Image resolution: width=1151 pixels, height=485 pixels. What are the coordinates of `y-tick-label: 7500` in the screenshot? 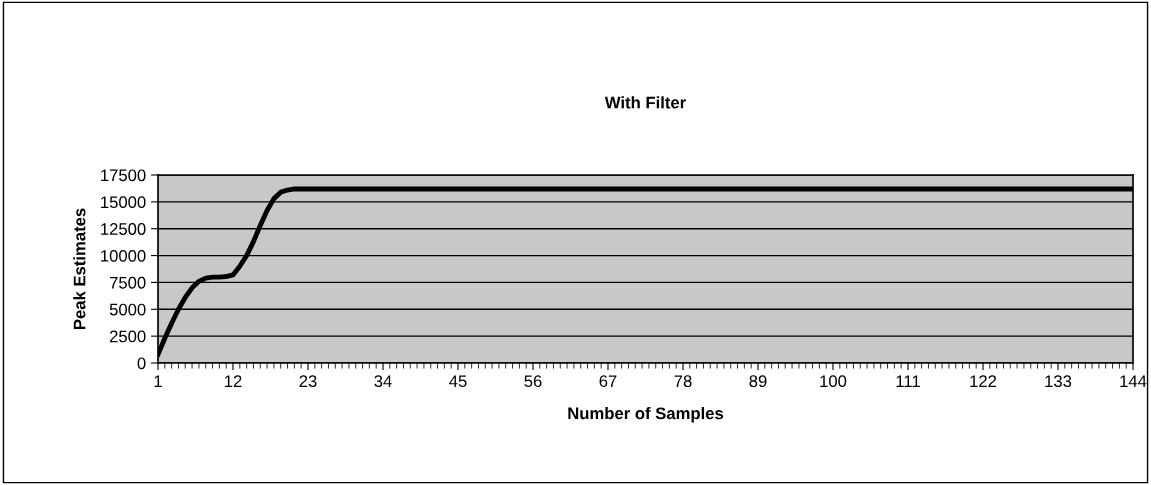 It's located at (127, 282).